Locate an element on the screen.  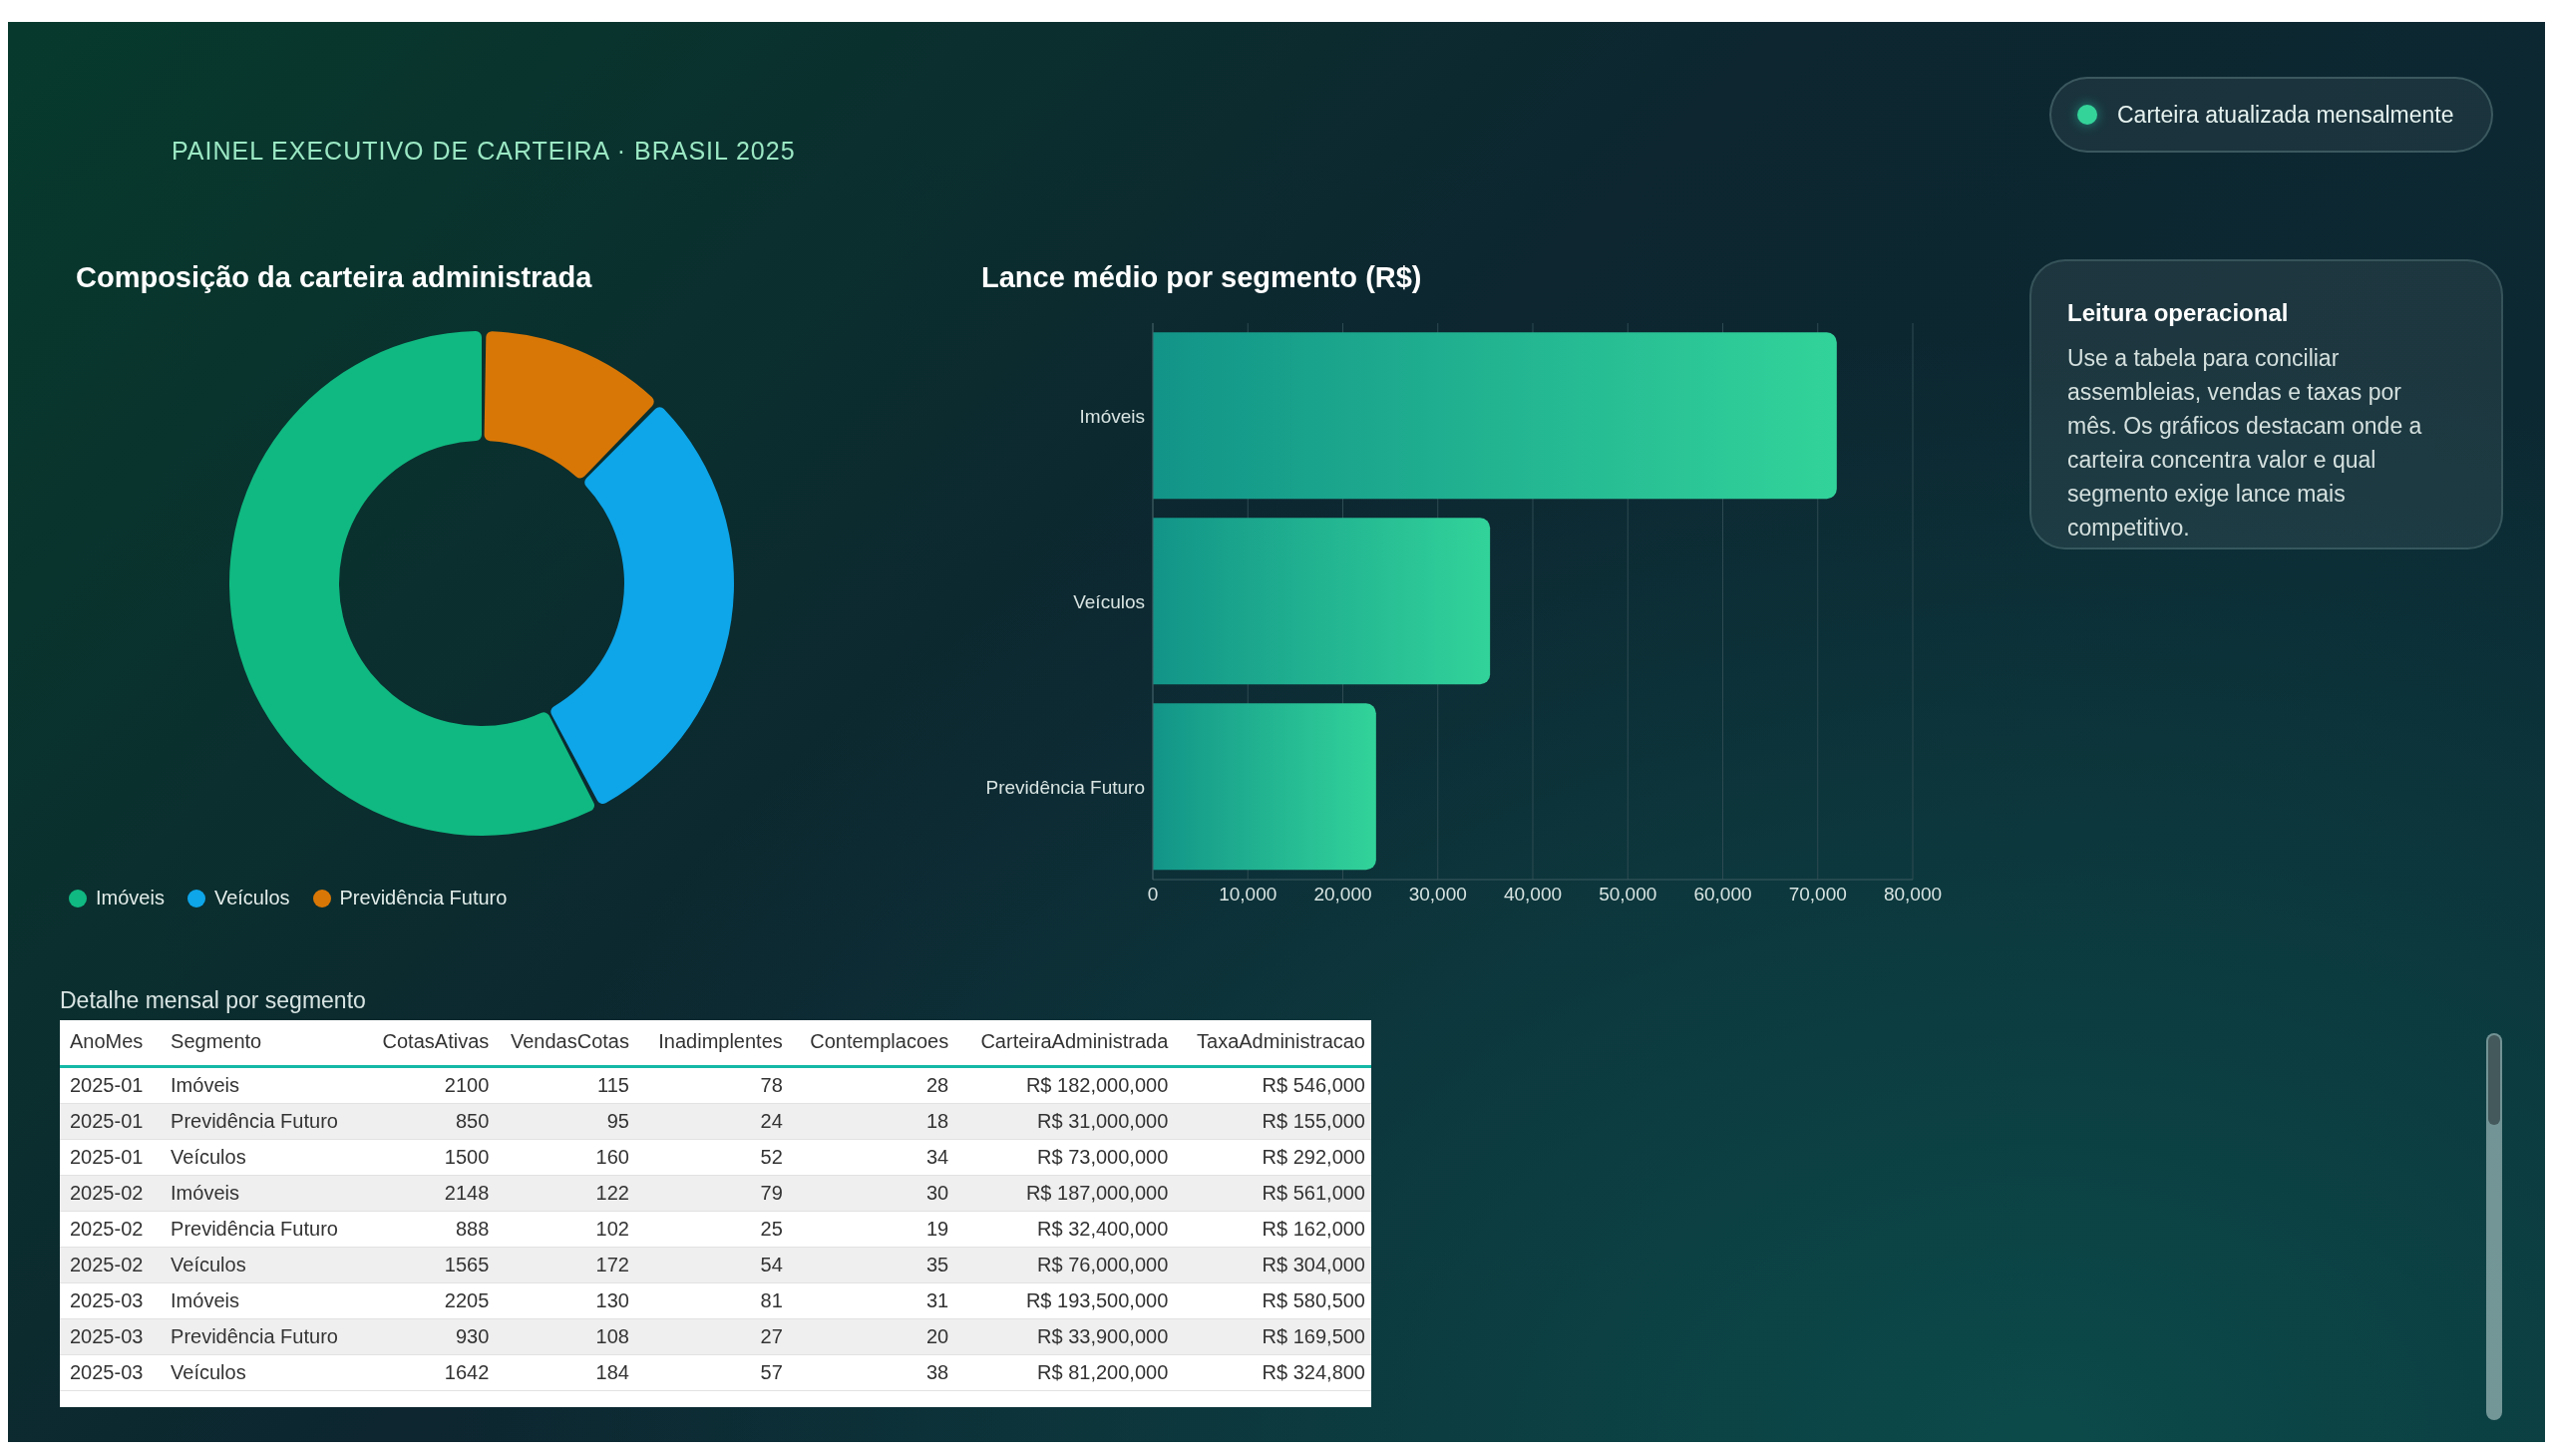
text: R$ 31,000,000 is located at coordinates (1103, 1121).